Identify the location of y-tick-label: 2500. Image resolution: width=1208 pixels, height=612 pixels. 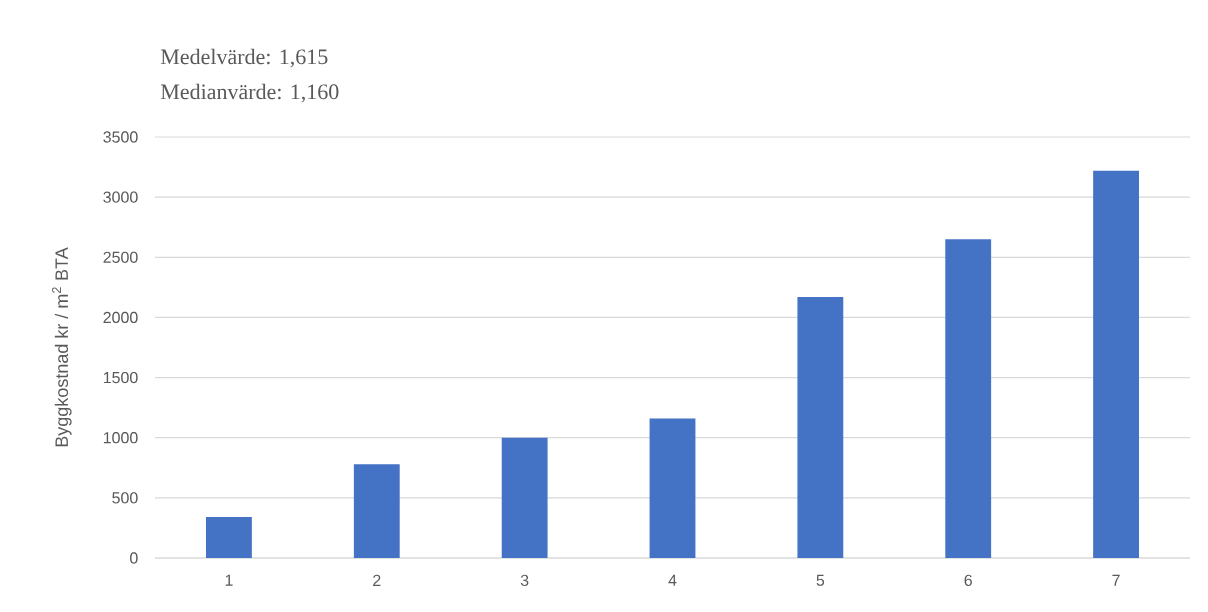
(120, 257).